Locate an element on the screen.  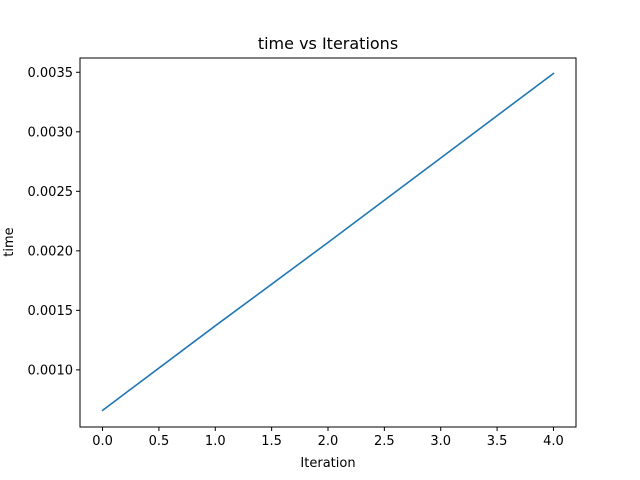
y-axis-ticks: 0.0010 0.0015 0.0020 0.0025 0.0030 0.0035 is located at coordinates (54, 222).